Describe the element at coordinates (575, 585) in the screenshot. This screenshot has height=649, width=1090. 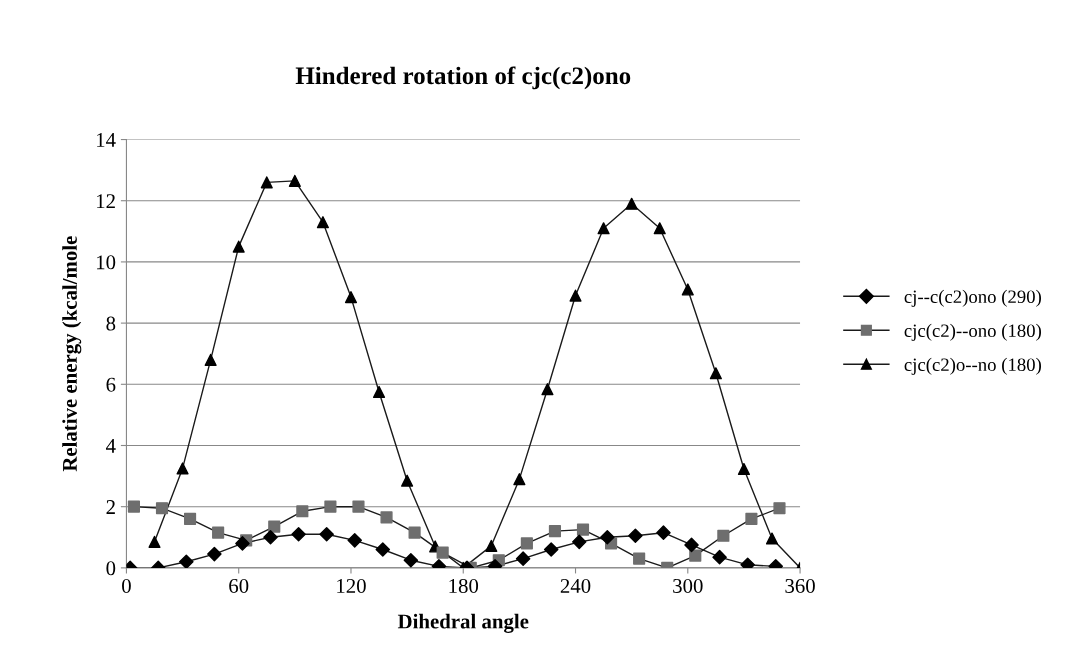
I see `x-tick-label: 240` at that location.